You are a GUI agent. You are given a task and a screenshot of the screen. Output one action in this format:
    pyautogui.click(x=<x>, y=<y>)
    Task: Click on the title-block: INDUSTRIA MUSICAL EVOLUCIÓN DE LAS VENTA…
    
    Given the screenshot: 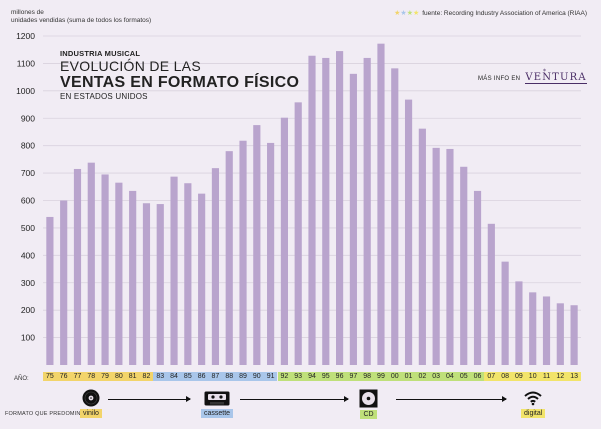 What is the action you would take?
    pyautogui.click(x=179, y=75)
    